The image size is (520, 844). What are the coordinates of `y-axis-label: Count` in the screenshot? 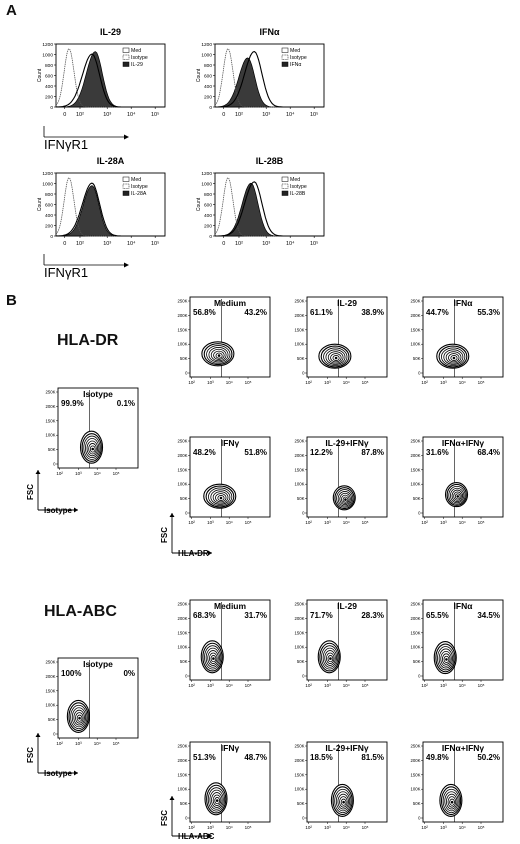 It's located at (199, 204).